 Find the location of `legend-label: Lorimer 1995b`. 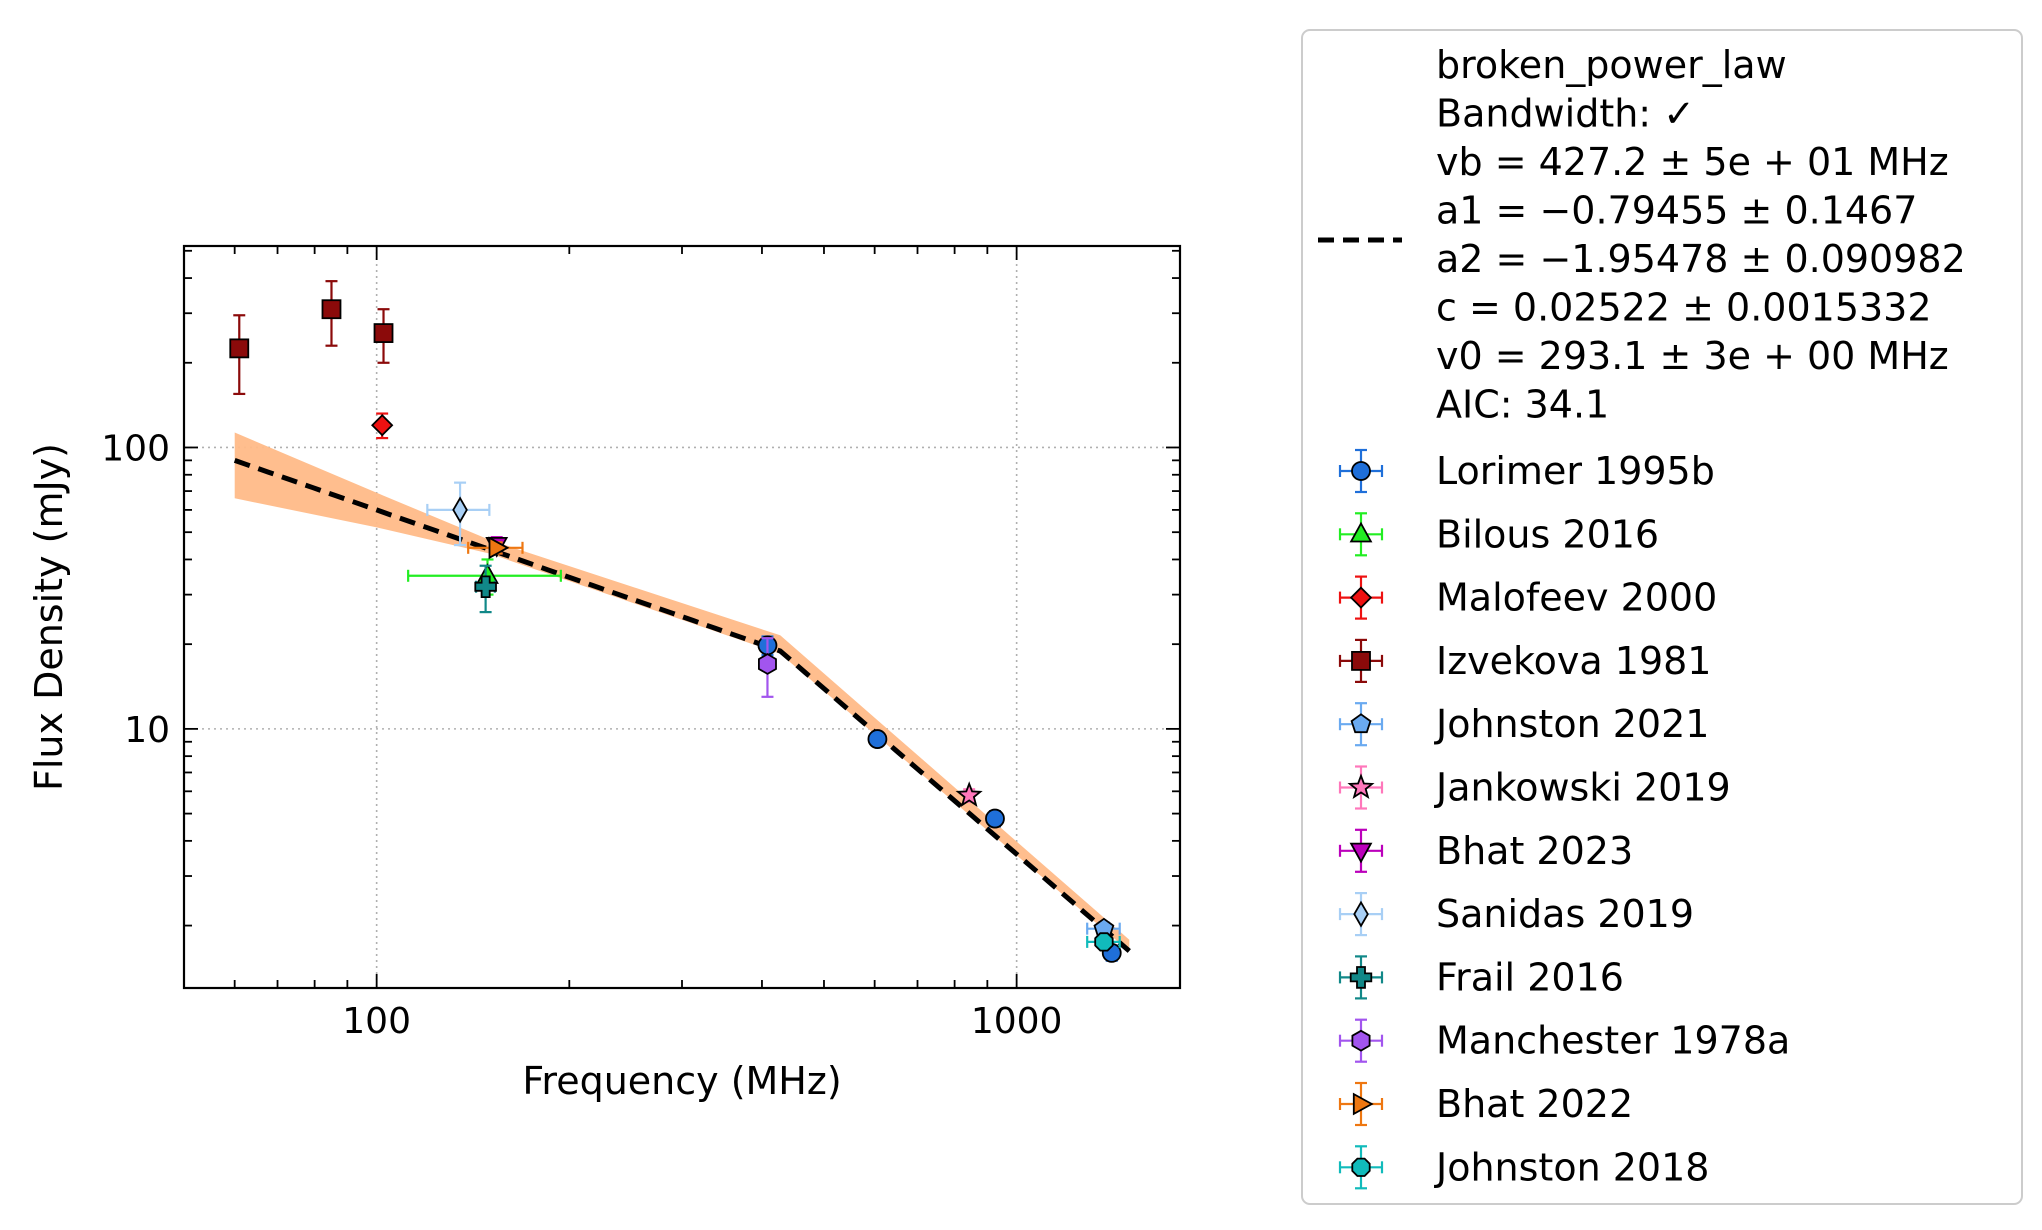

legend-label: Lorimer 1995b is located at coordinates (1575, 471).